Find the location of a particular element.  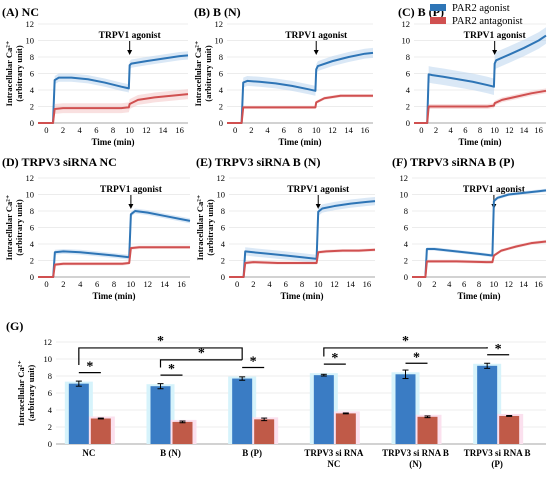

legend-antagonist-swatch is located at coordinates (438, 20).